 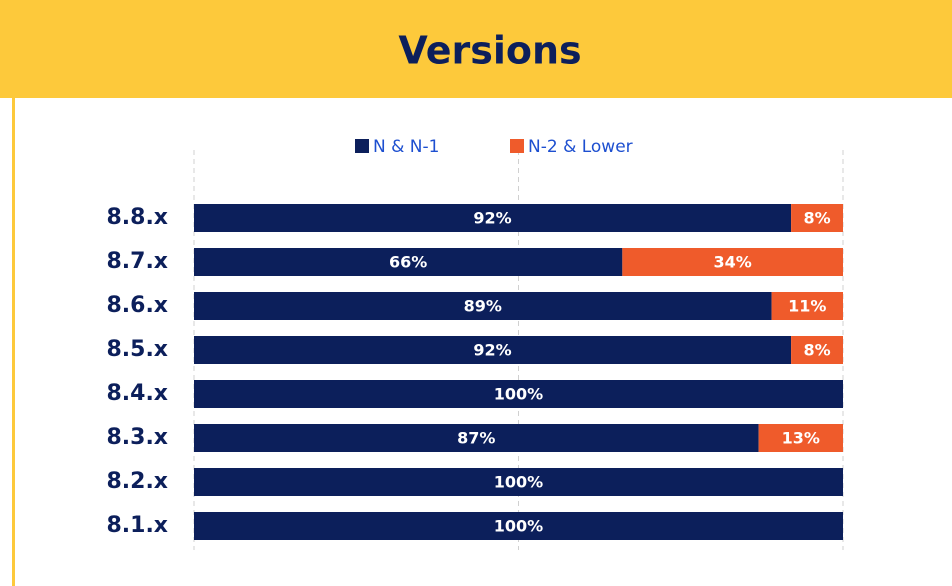 I want to click on category-label: 8.7.x, so click(x=137, y=261).